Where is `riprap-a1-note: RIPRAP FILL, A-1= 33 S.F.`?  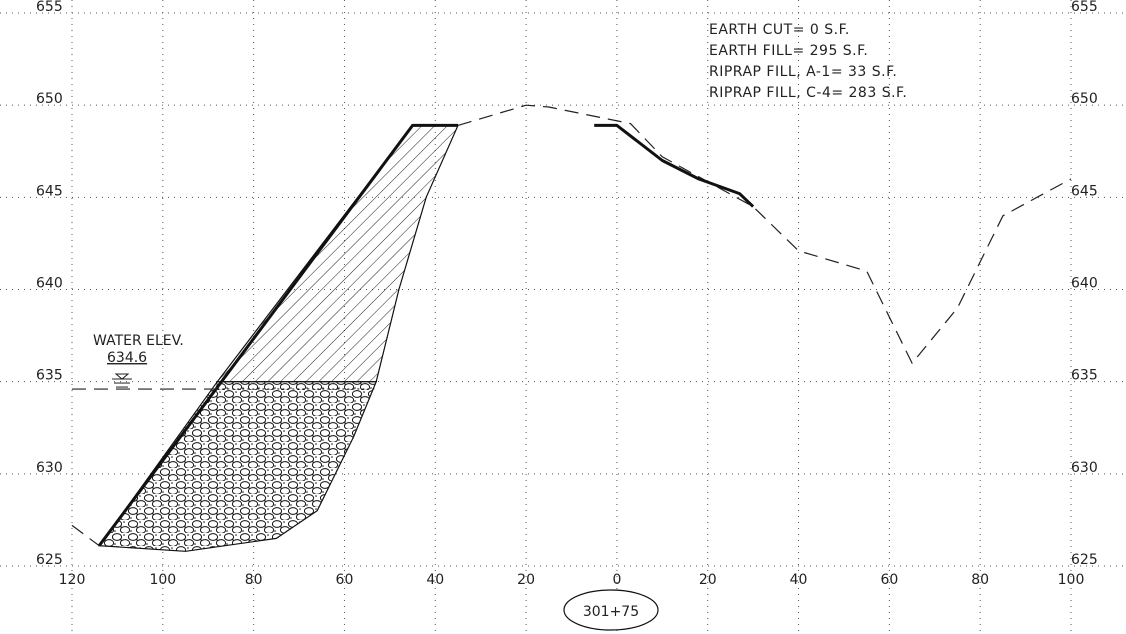 riprap-a1-note: RIPRAP FILL, A-1= 33 S.F. is located at coordinates (803, 72).